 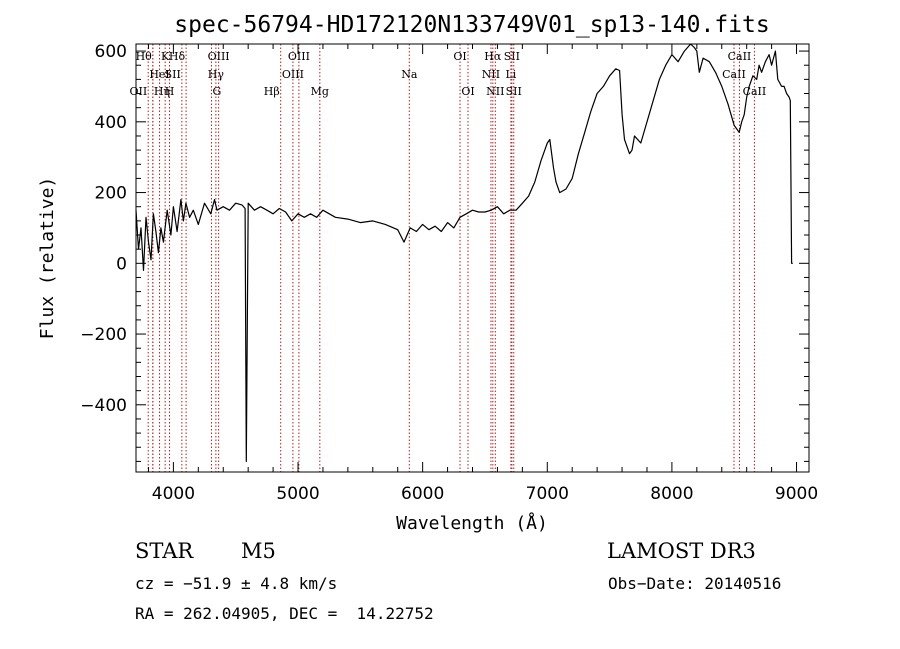 What do you see at coordinates (216, 74) in the screenshot?
I see `line-marker-label: Hγ` at bounding box center [216, 74].